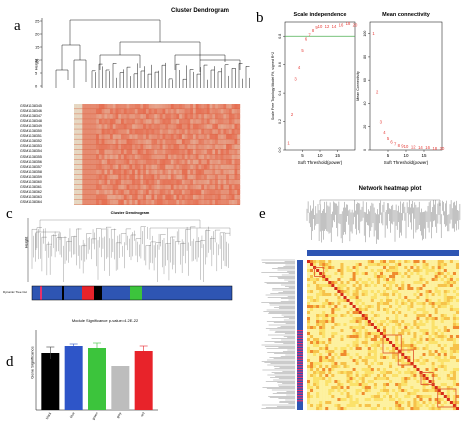 The width and height of the screenshot is (474, 427). Describe the element at coordinates (406, 146) in the screenshot. I see `panel-b-point-label: 10` at that location.